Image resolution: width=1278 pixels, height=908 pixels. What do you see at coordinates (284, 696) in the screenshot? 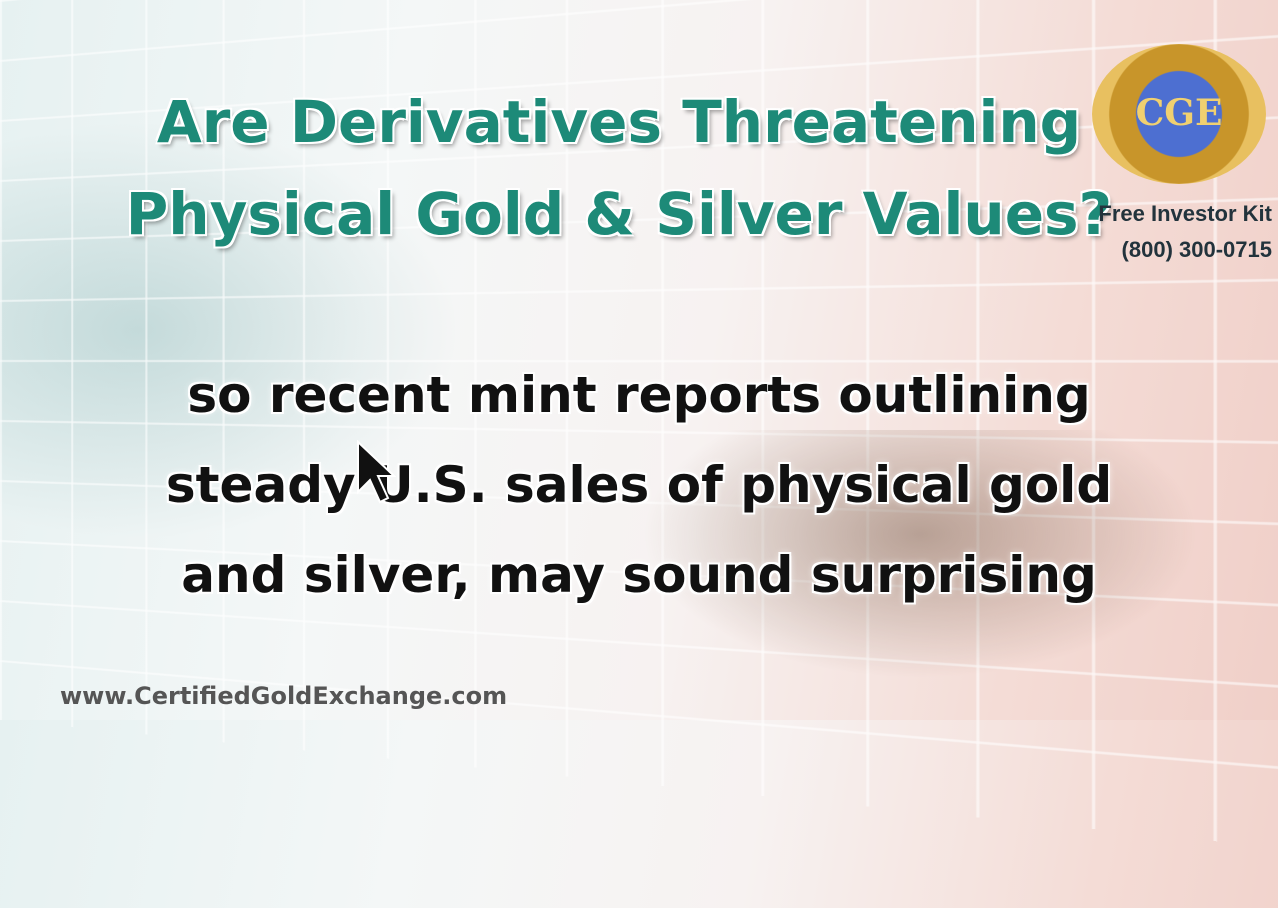
I see `website-url: www.CertifiedGoldExchange.com` at bounding box center [284, 696].